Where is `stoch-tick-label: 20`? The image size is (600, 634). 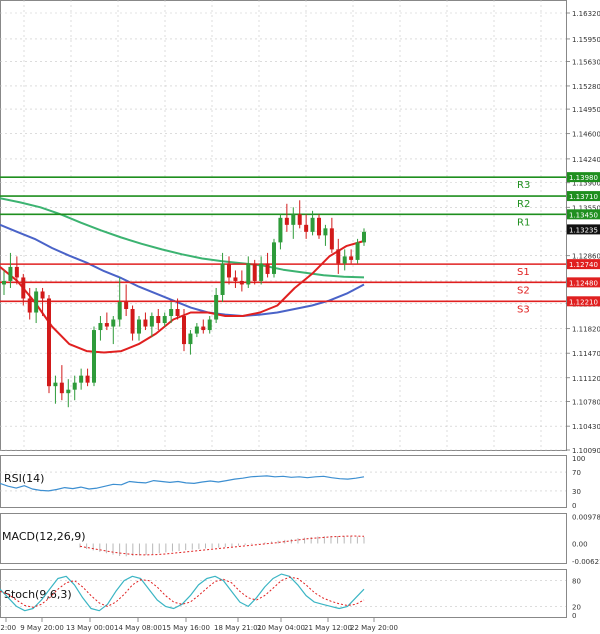
stoch-tick-label: 20 is located at coordinates (576, 607).